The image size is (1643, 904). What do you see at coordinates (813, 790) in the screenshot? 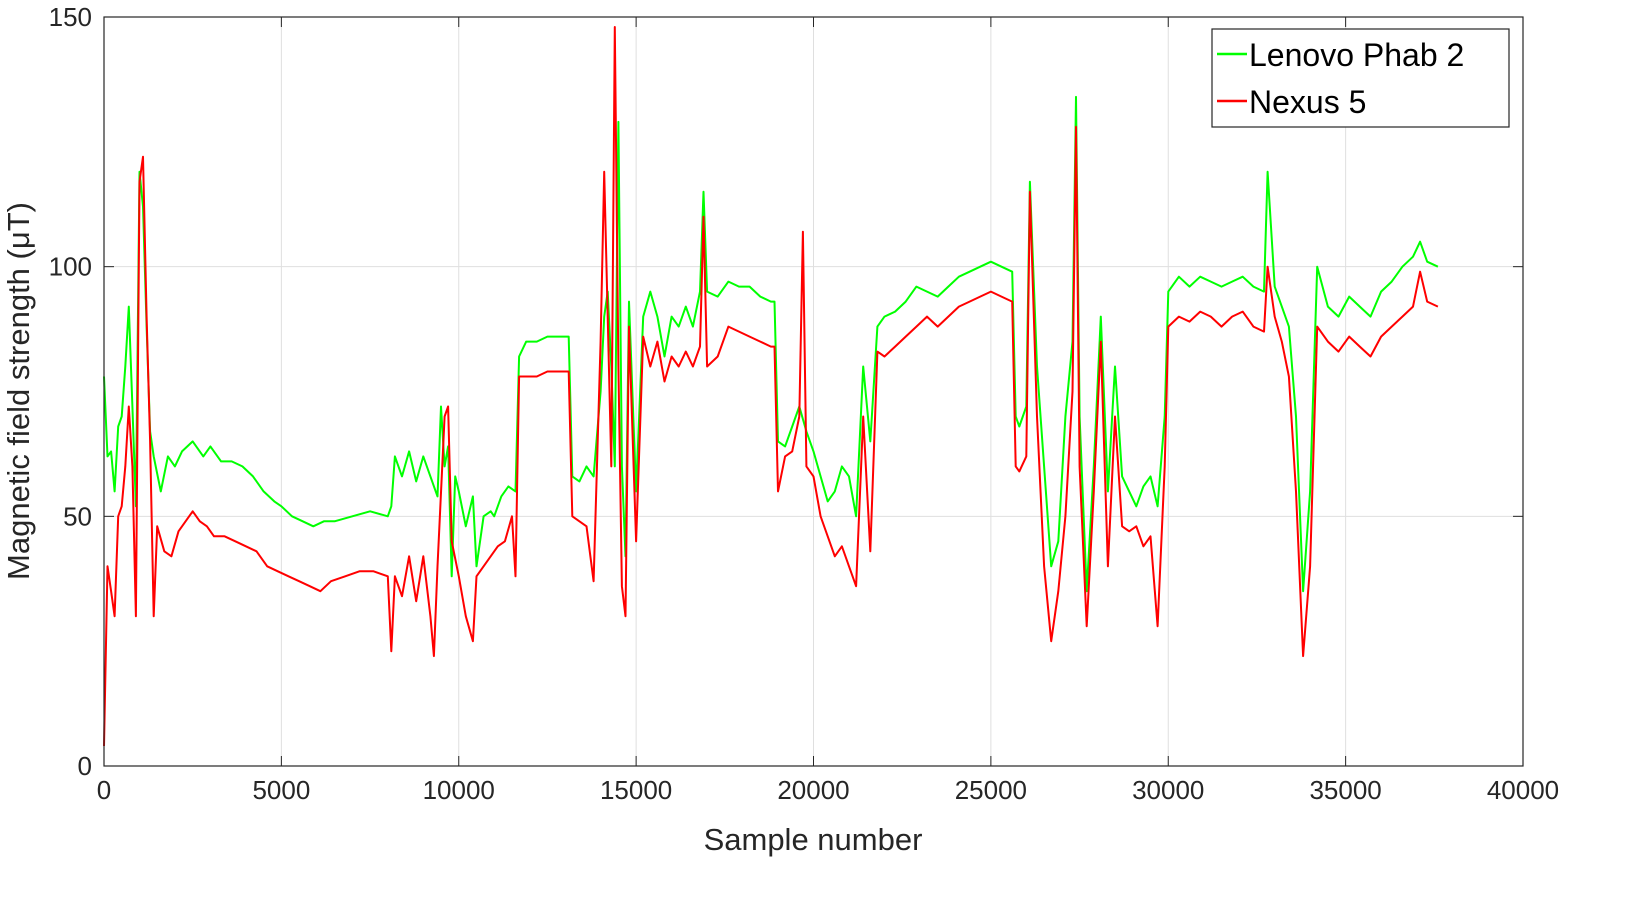
I see `x-tick-label: 20000` at bounding box center [813, 790].